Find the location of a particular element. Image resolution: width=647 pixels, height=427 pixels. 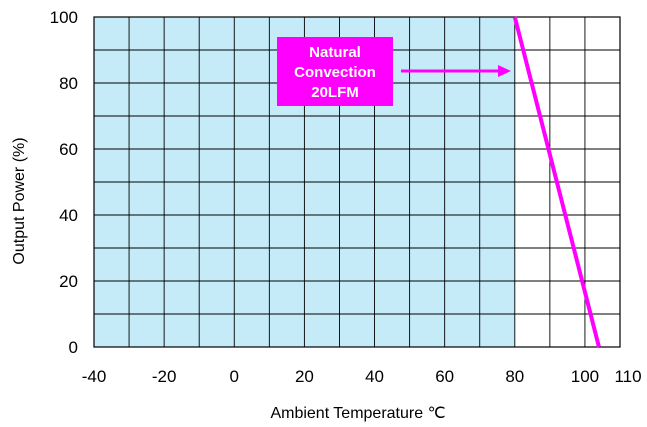

x-tick-label: -40 is located at coordinates (94, 376).